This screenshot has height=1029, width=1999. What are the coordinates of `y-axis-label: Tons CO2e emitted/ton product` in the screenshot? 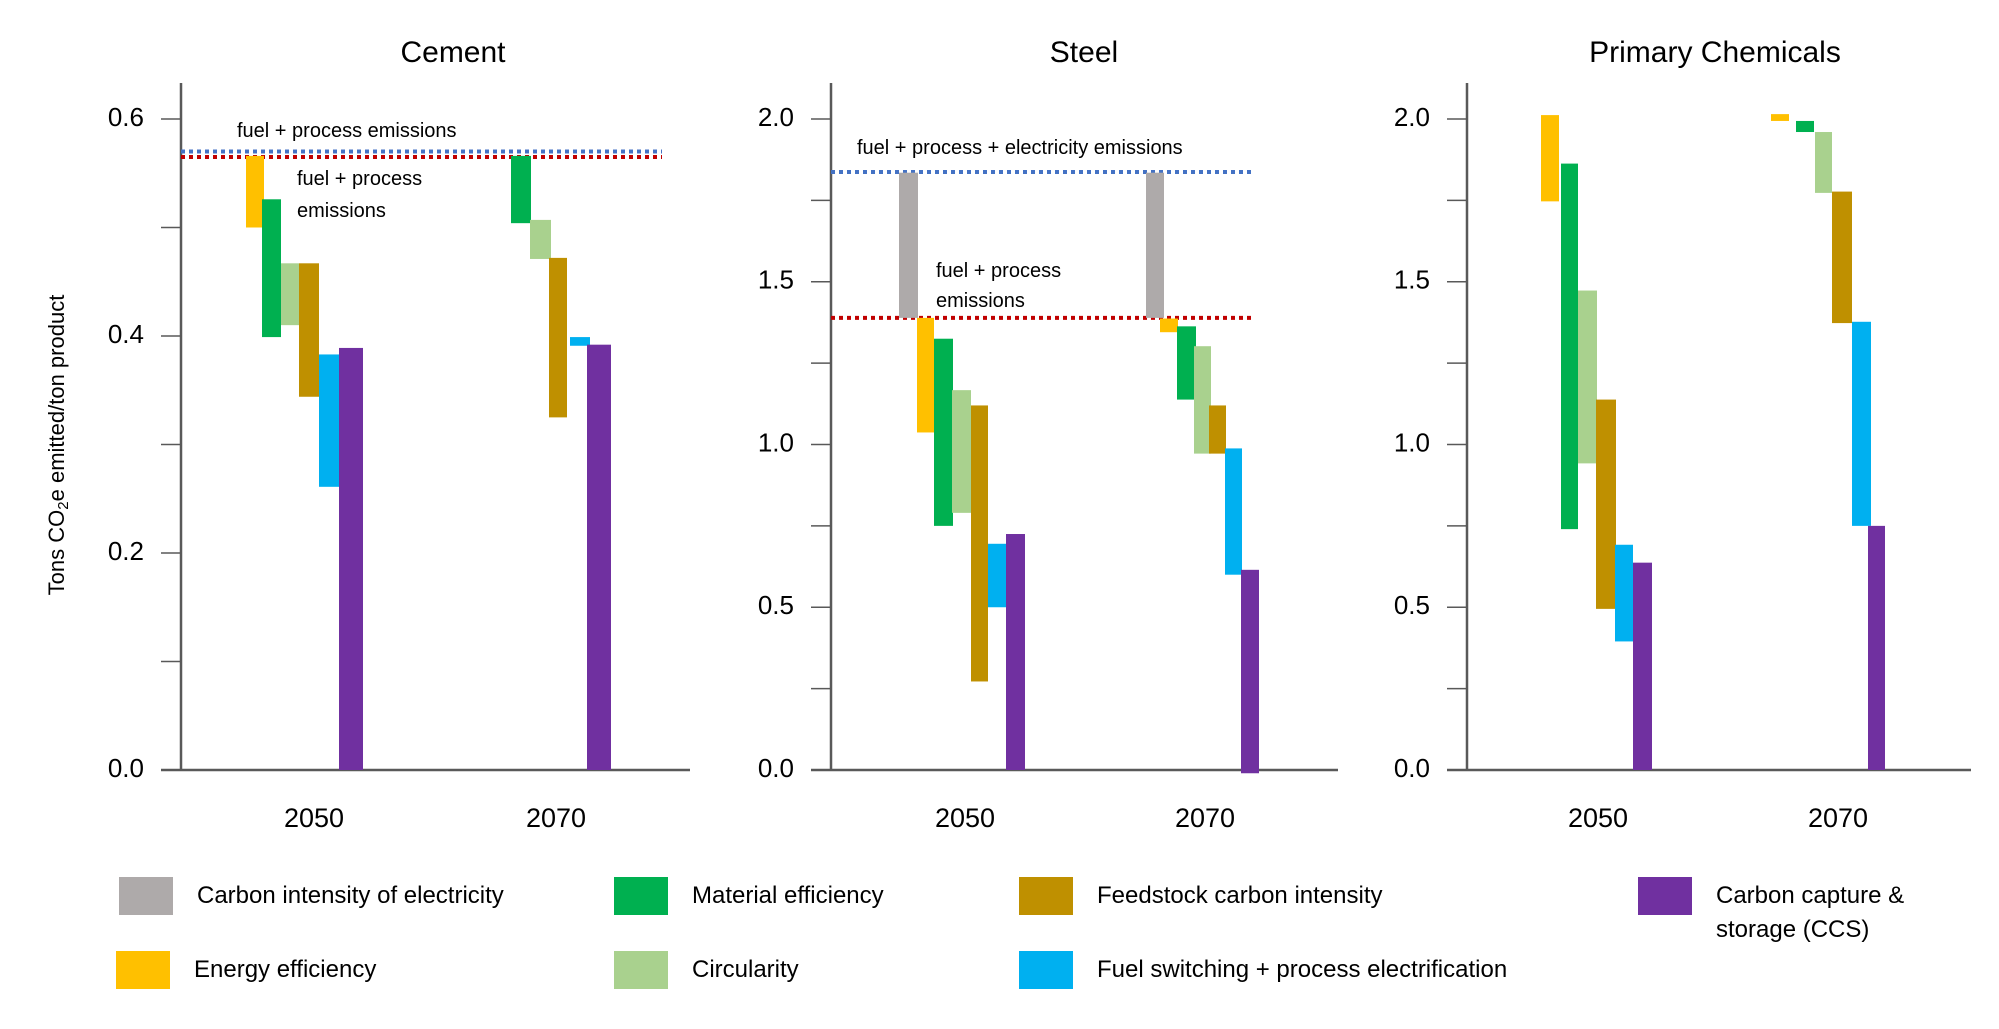 It's located at (58, 445).